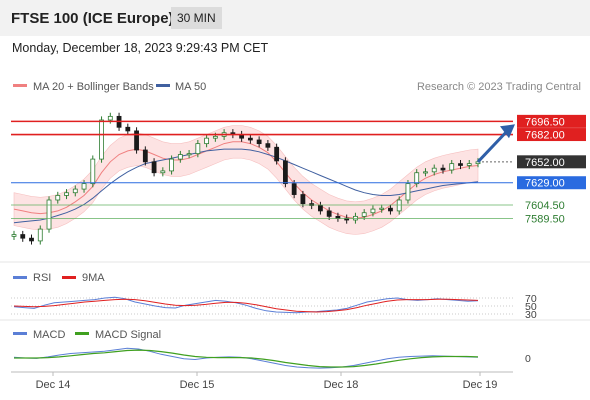 The height and width of the screenshot is (400, 590). Describe the element at coordinates (82, 333) in the screenshot. I see `macd-signal-legend-swatch` at that location.